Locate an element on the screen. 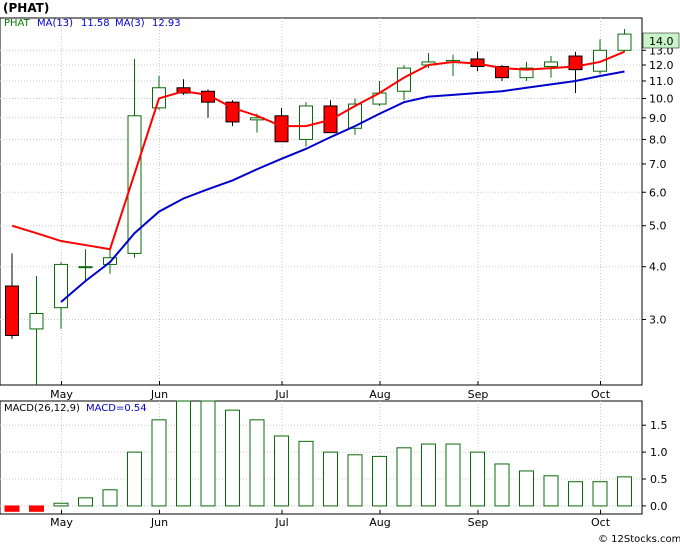 Image resolution: width=680 pixels, height=546 pixels. legend-ma13-value: 11.58 is located at coordinates (95, 23).